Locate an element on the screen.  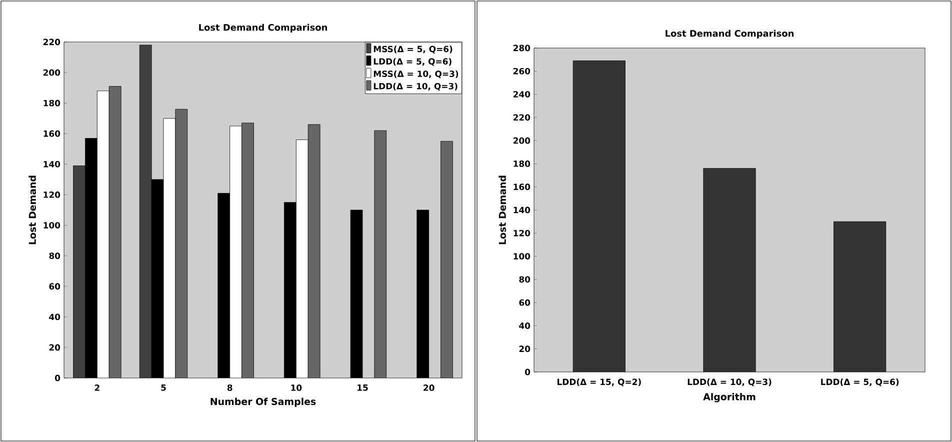
legend-label: LDD(Δ = 10, Q=3) is located at coordinates (416, 86).